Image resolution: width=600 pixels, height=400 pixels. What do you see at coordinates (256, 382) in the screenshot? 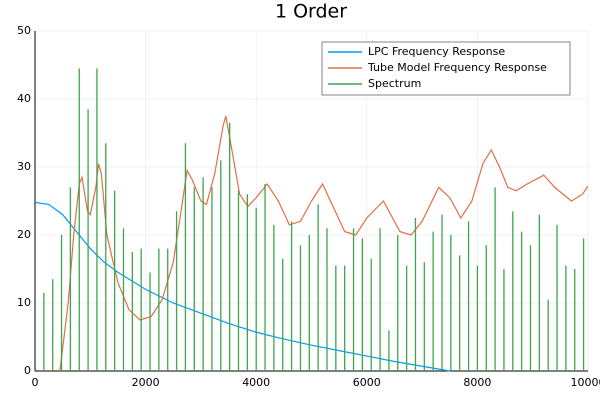
I see `x-tick-label: 4000` at bounding box center [256, 382].